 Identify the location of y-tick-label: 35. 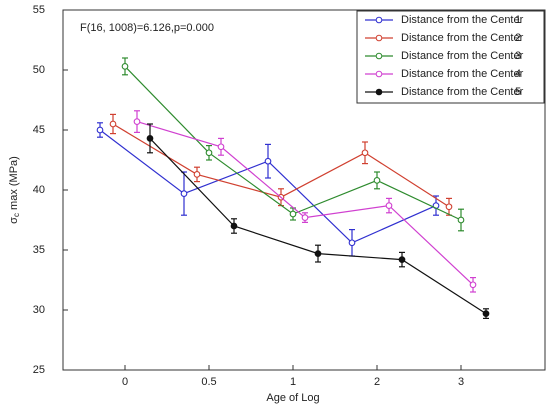
(39, 250).